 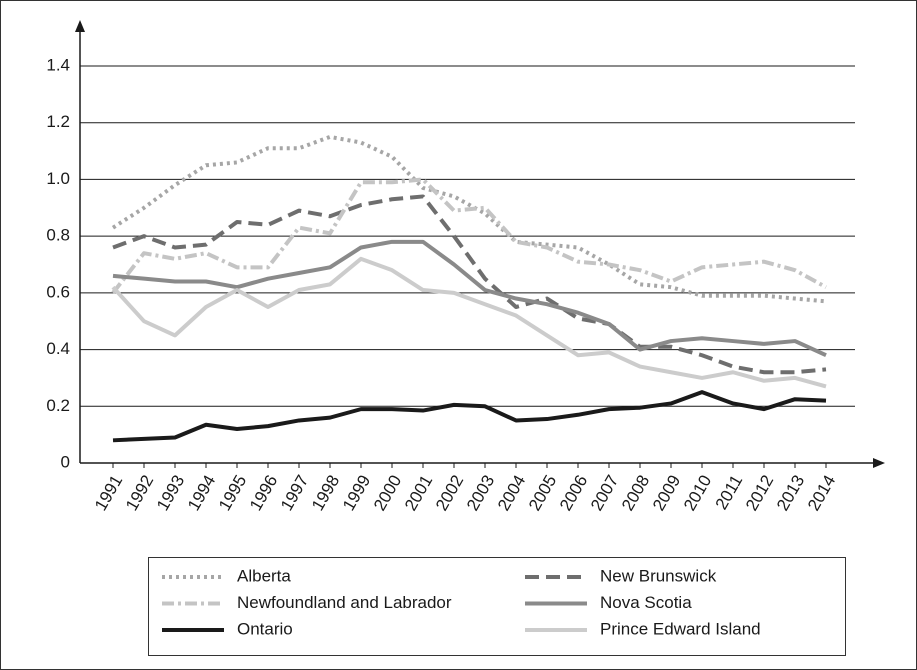 I want to click on y-tick-label: 0.2, so click(x=58, y=405).